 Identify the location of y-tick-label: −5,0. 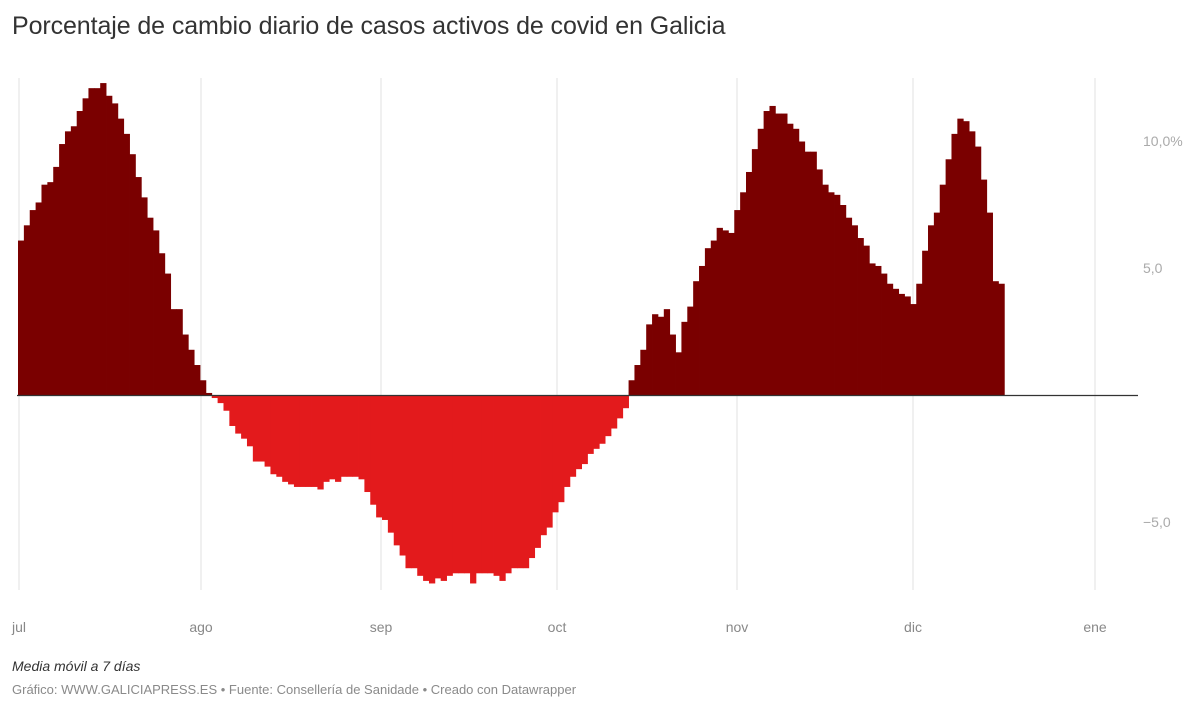
(1157, 521).